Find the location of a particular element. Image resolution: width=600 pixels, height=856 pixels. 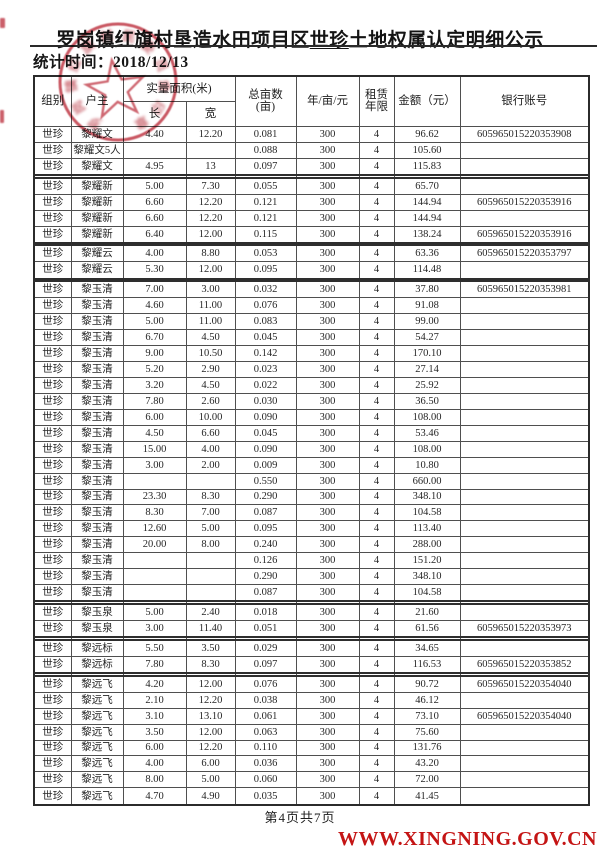

cell-mu: 0.045 is located at coordinates (265, 338).